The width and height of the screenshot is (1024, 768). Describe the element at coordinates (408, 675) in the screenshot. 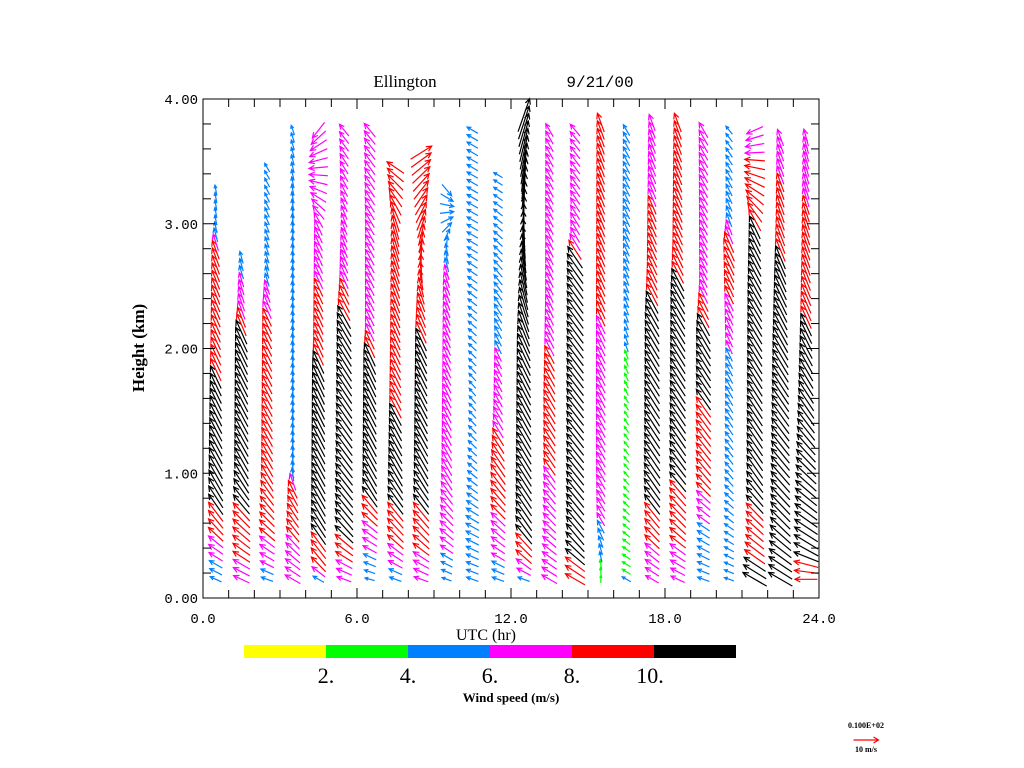

I see `colorbar-tick-label: 4.` at that location.